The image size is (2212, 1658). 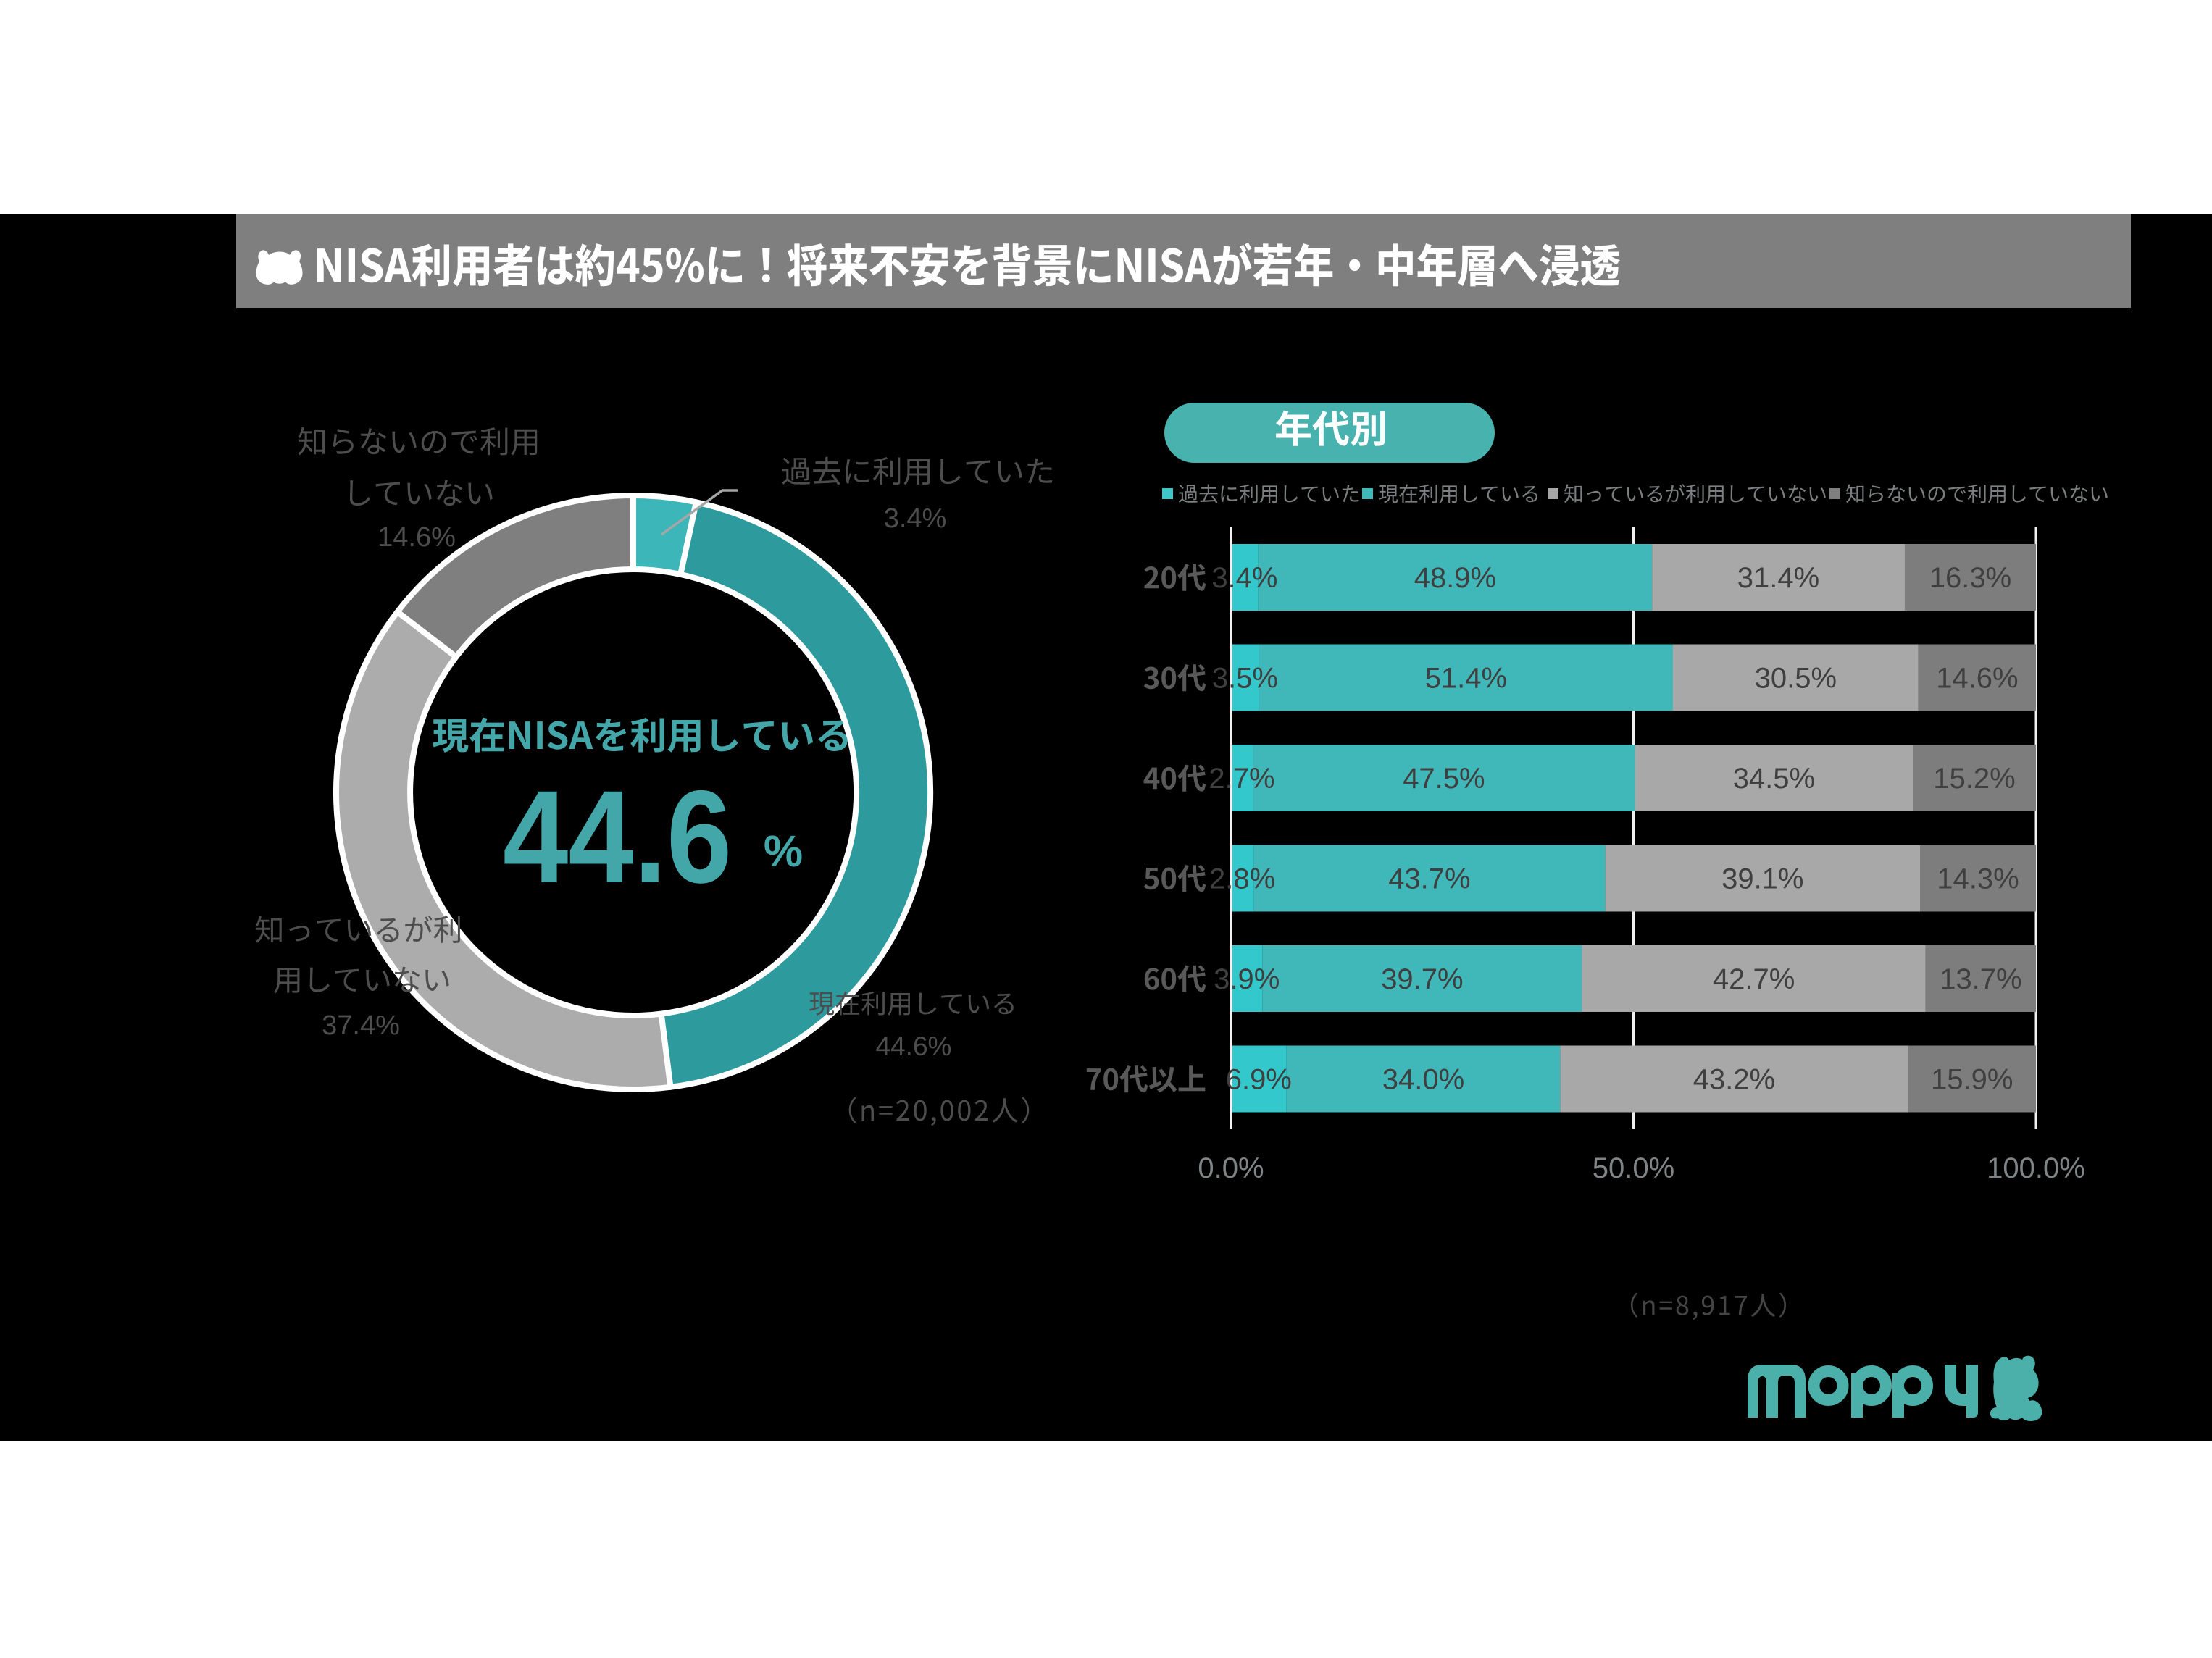 I want to click on svg-text: 13.7%, so click(x=1980, y=979).